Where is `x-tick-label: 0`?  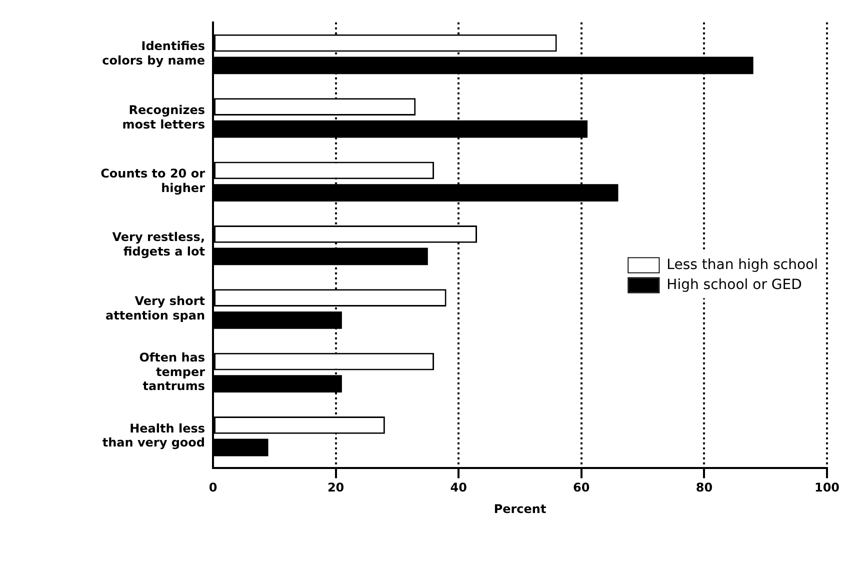
x-tick-label: 0 is located at coordinates (213, 487).